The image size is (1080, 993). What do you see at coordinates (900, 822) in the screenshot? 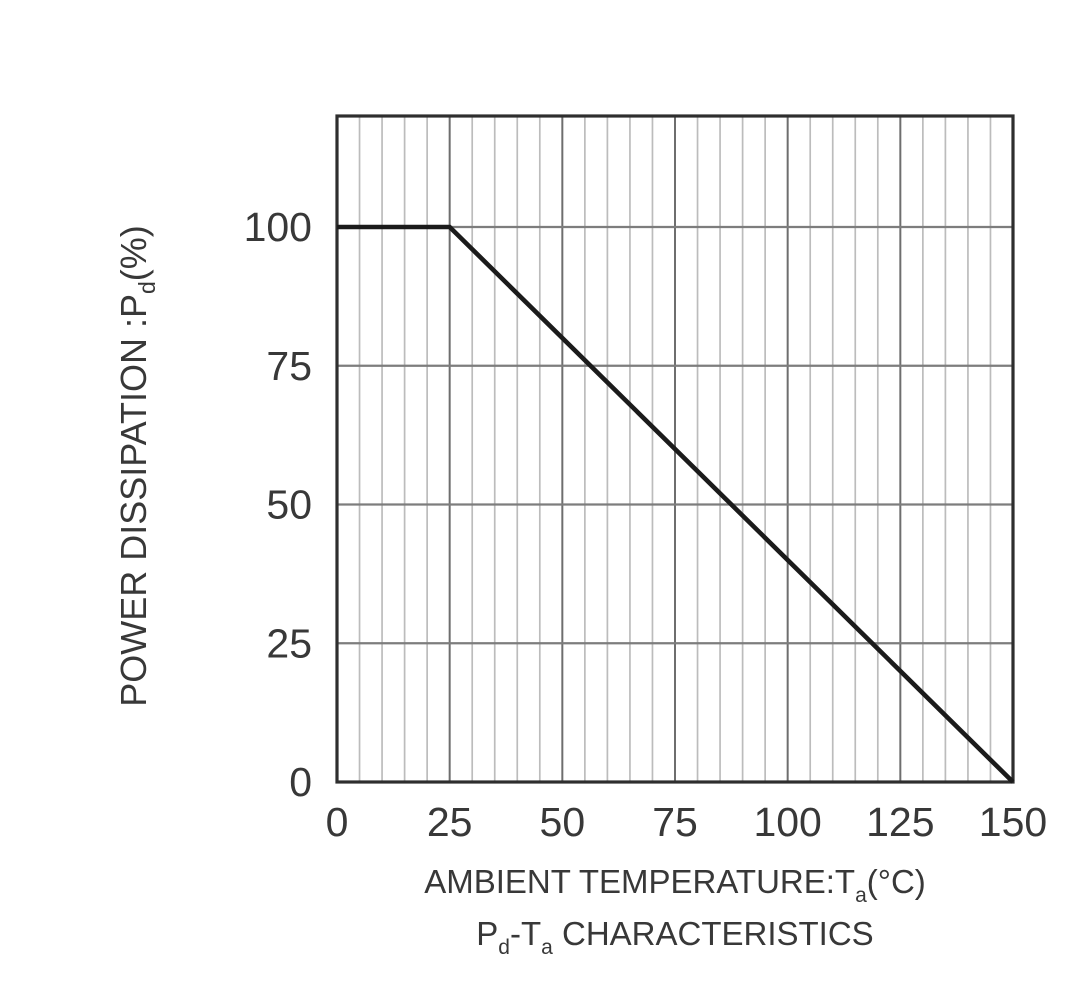
I see `x-tick-label-125: 125` at bounding box center [900, 822].